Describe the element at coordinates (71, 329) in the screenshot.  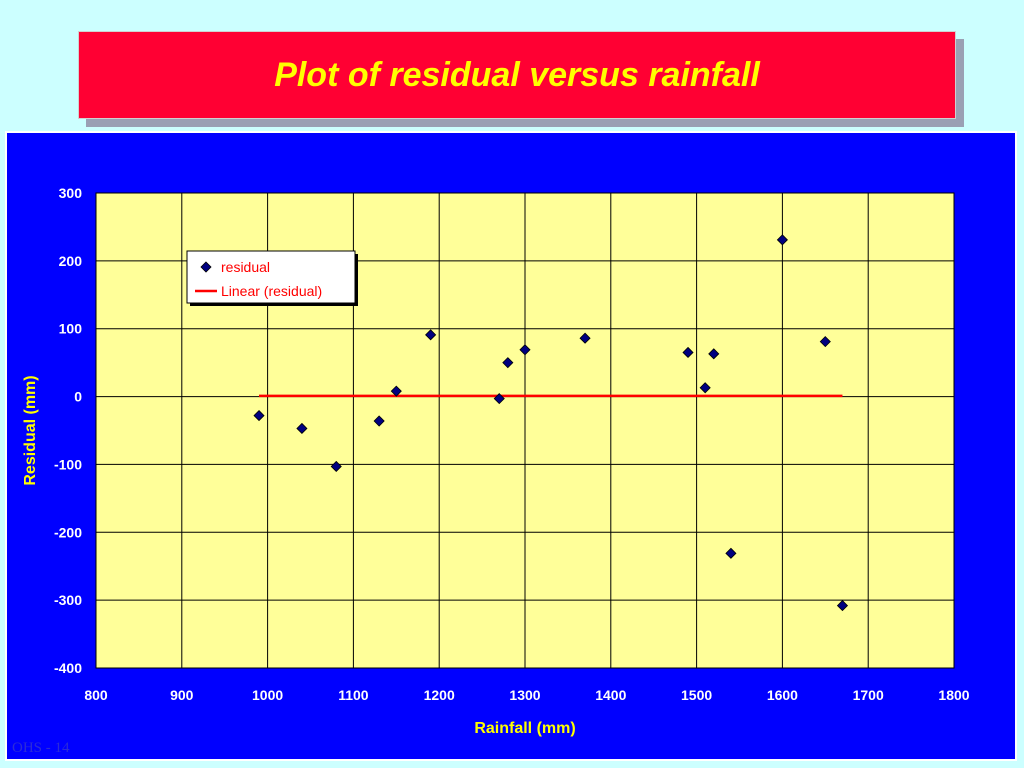
I see `y-tick-label: 100` at that location.